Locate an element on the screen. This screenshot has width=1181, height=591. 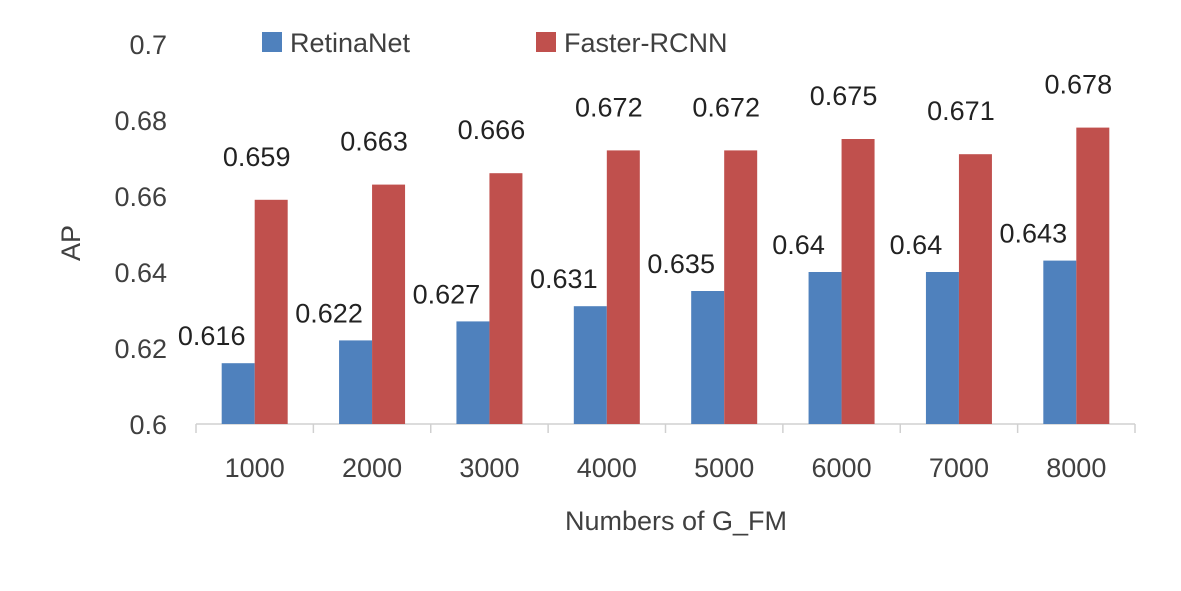
y-axis-ticks: 0.6 0.62 0.64 0.66 0.68 0.7 is located at coordinates (140, 235).